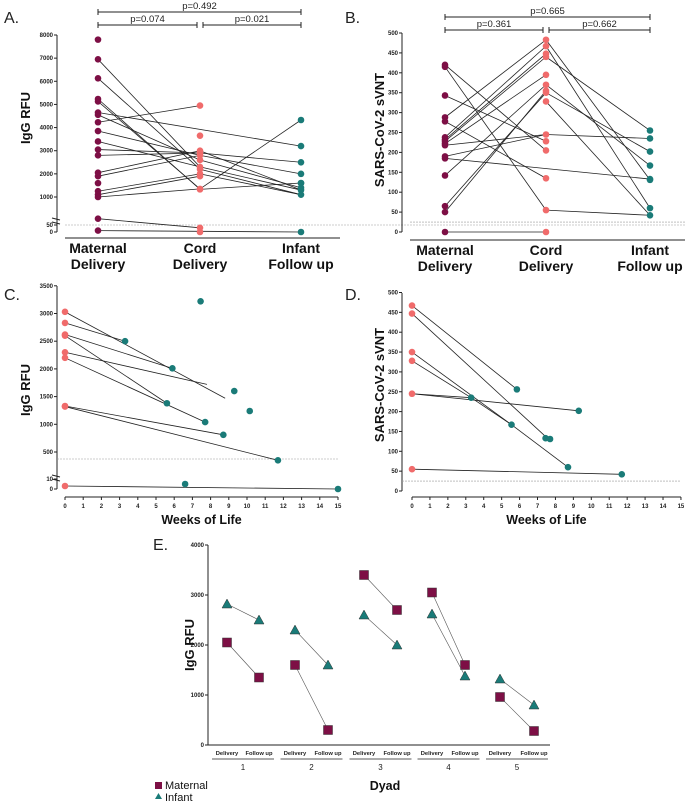 Image resolution: width=685 pixels, height=803 pixels. Describe the element at coordinates (47, 82) in the screenshot. I see `y-tick-label: 6000` at that location.